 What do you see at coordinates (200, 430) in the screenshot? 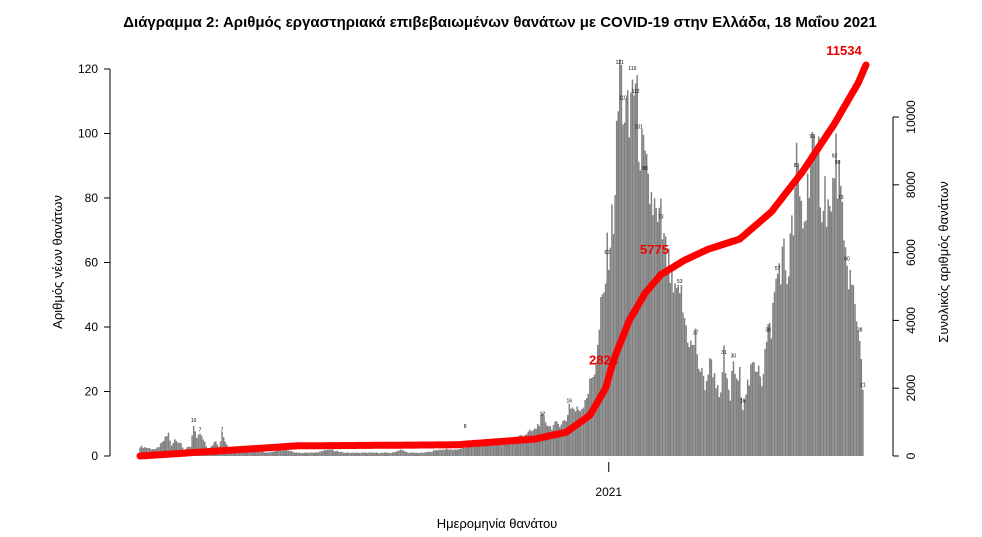
I see `bar-value-label: 7` at bounding box center [200, 430].